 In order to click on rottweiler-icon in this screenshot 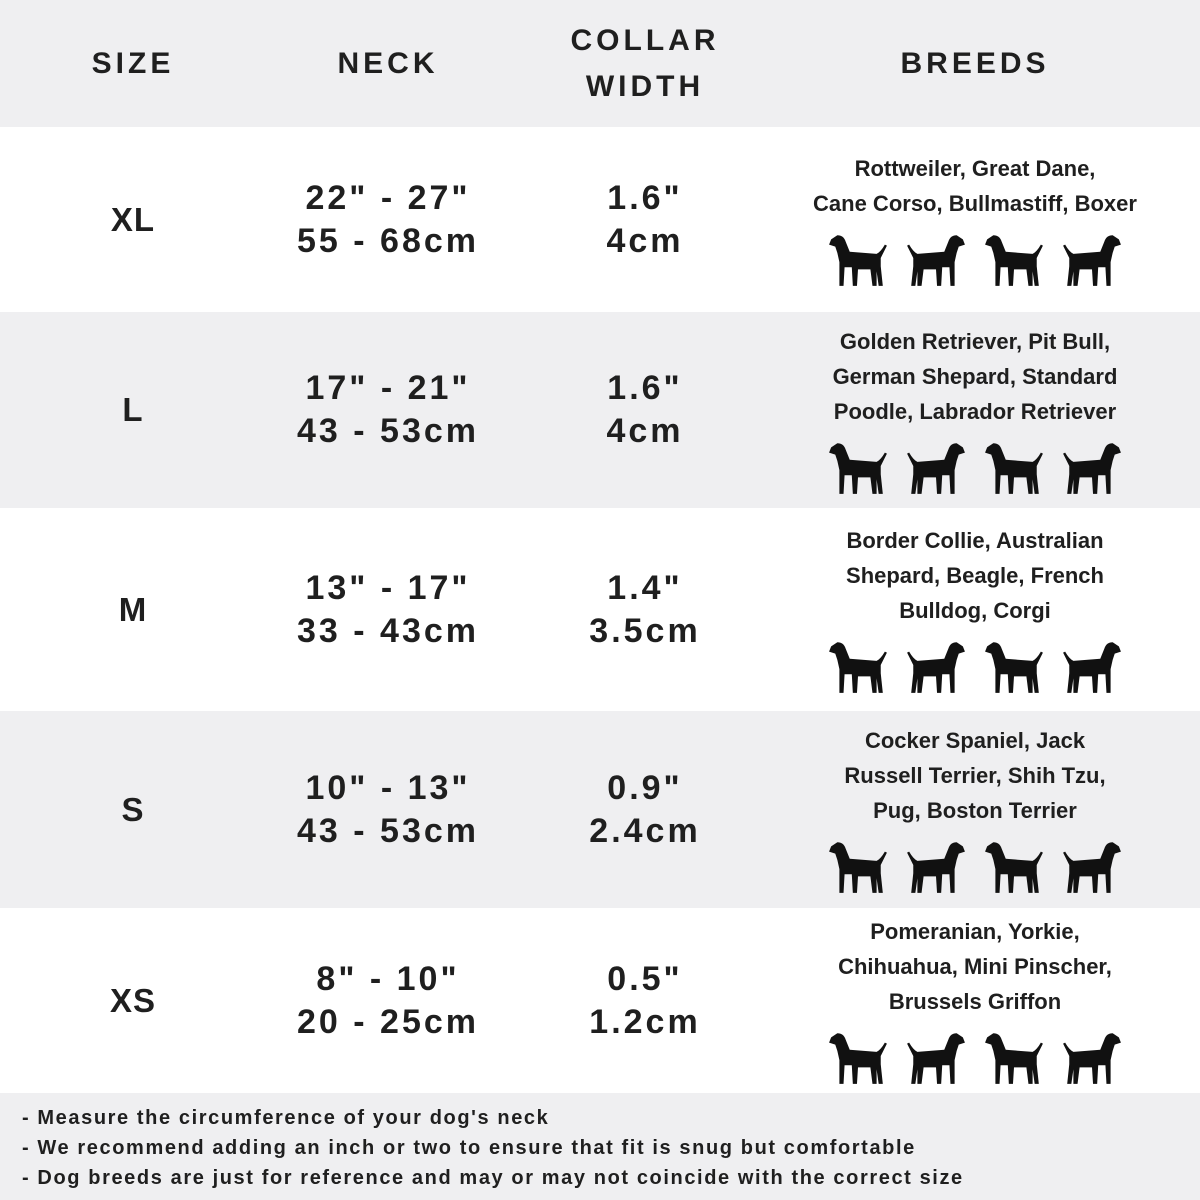, I will do `click(858, 258)`.